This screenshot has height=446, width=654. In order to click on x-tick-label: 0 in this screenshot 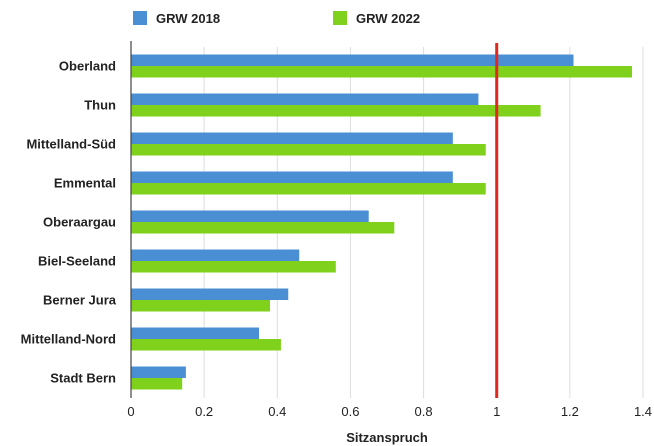, I will do `click(130, 411)`.